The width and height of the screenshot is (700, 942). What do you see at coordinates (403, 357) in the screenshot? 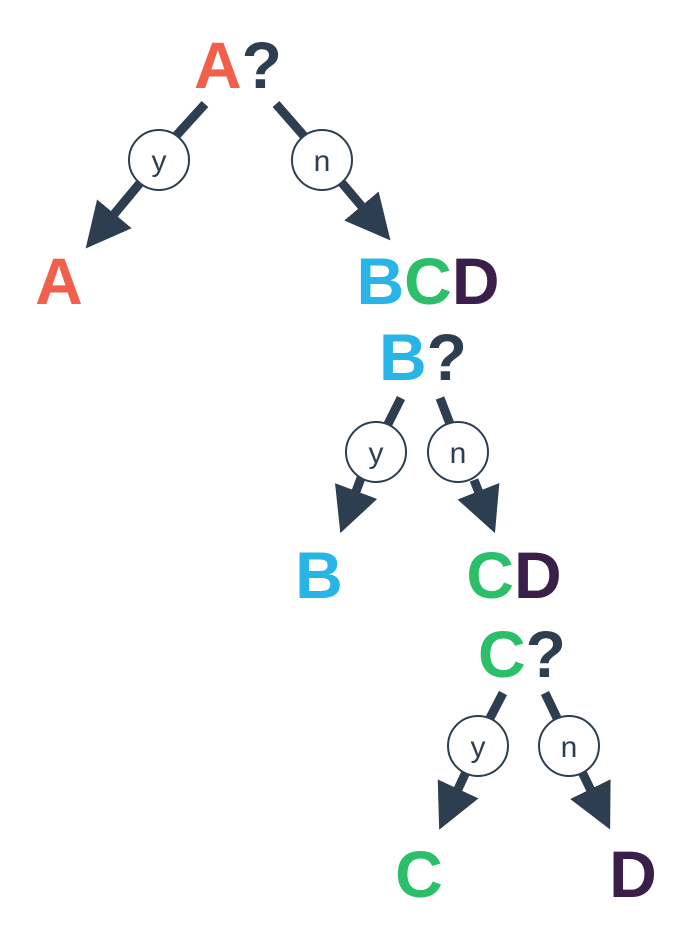
I see `question-letter: B` at bounding box center [403, 357].